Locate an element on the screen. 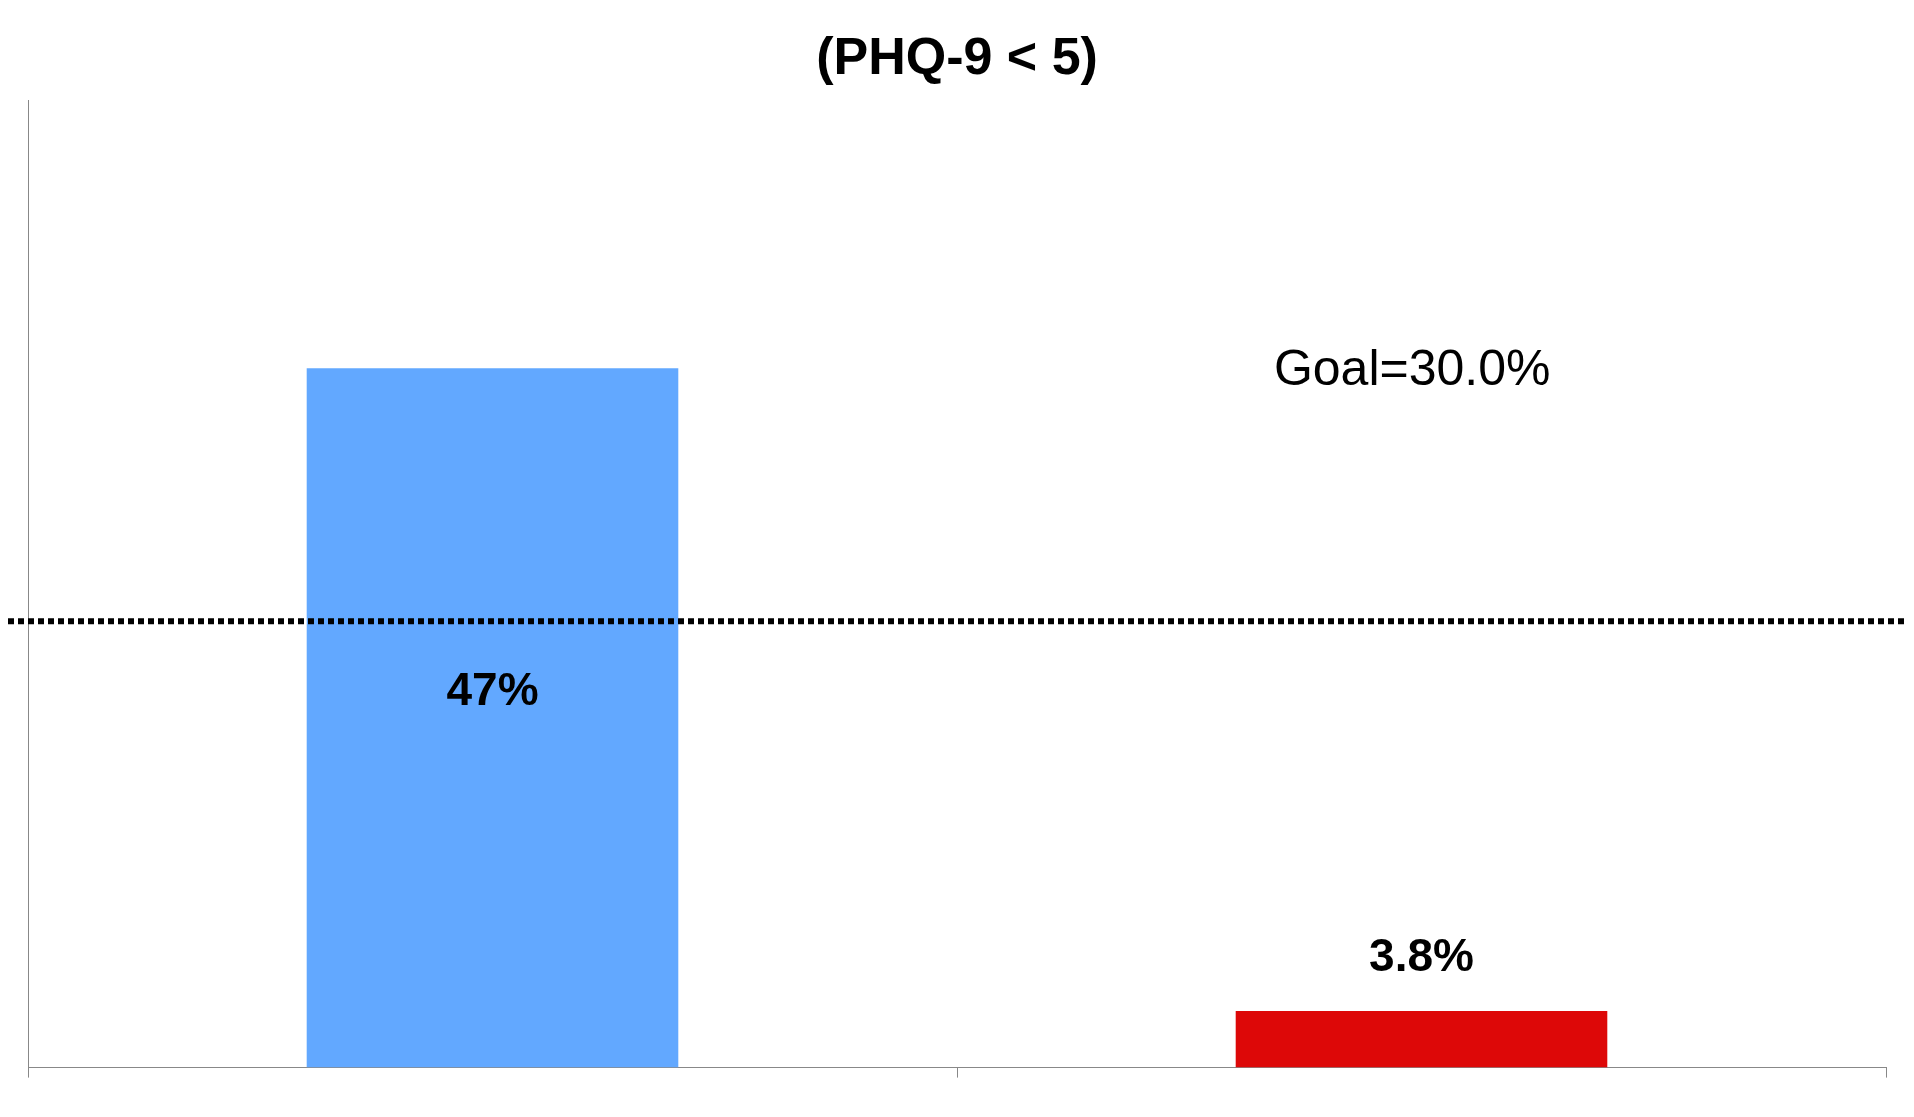  ref-line-label: Goal=30.0% is located at coordinates (1412, 367).